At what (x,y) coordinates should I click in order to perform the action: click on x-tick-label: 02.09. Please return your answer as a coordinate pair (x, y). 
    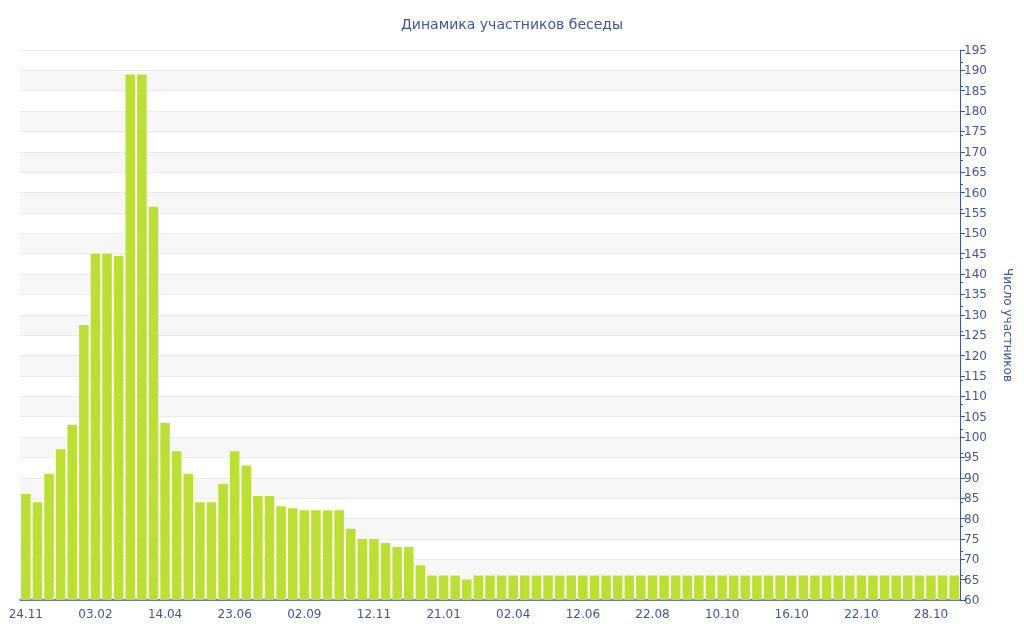
    Looking at the image, I should click on (304, 614).